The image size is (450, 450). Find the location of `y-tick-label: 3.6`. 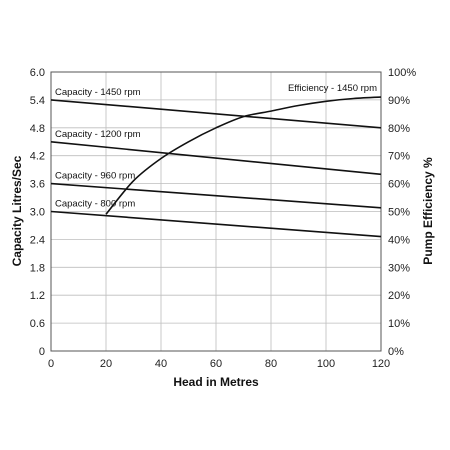

y-tick-label: 3.6 is located at coordinates (37, 185).